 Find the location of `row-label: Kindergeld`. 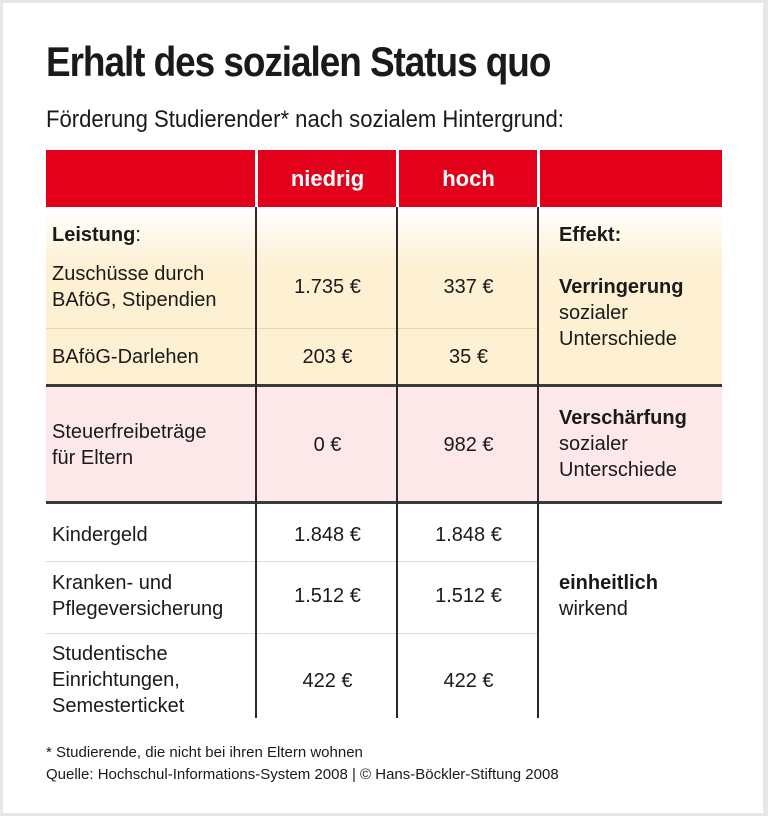

row-label: Kindergeld is located at coordinates (100, 535).